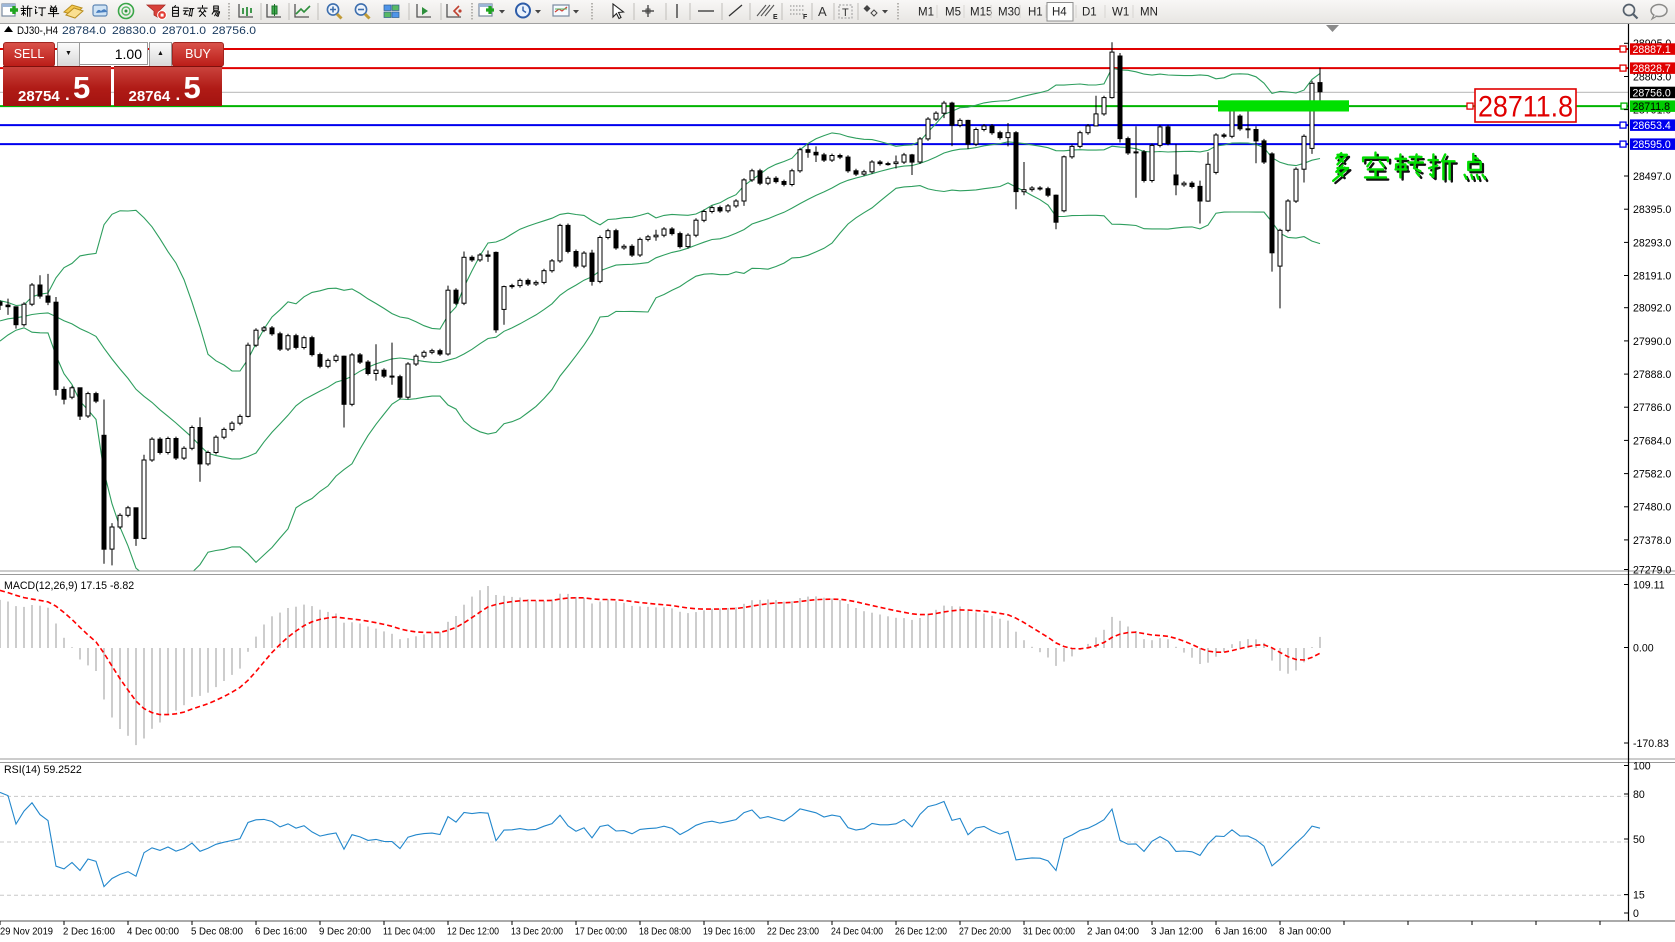  I want to click on svg-text: 0.00, so click(1643, 649).